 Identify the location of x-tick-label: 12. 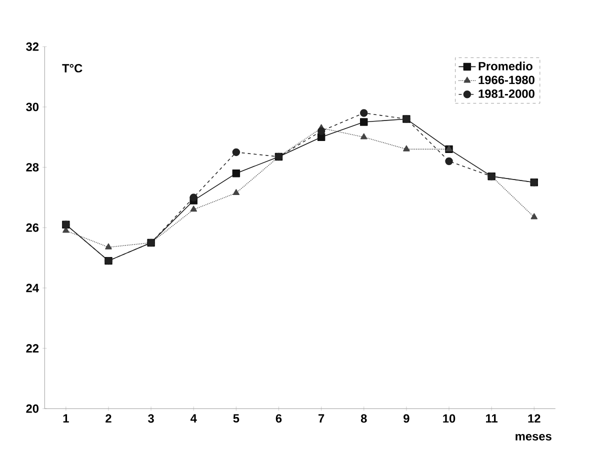
(534, 418).